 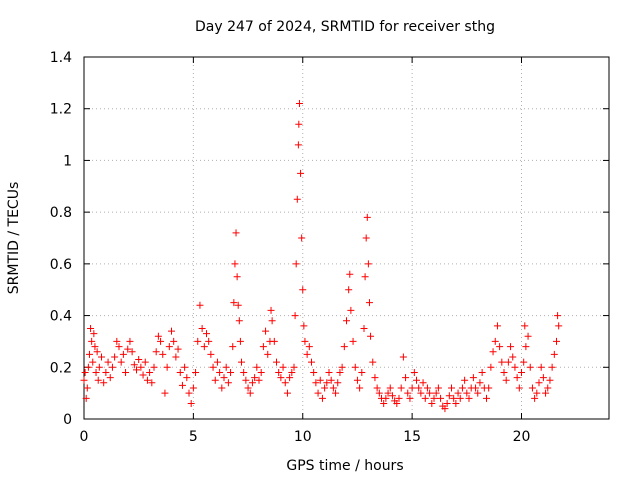 I want to click on y-tick-label: 0.6, so click(x=61, y=265).